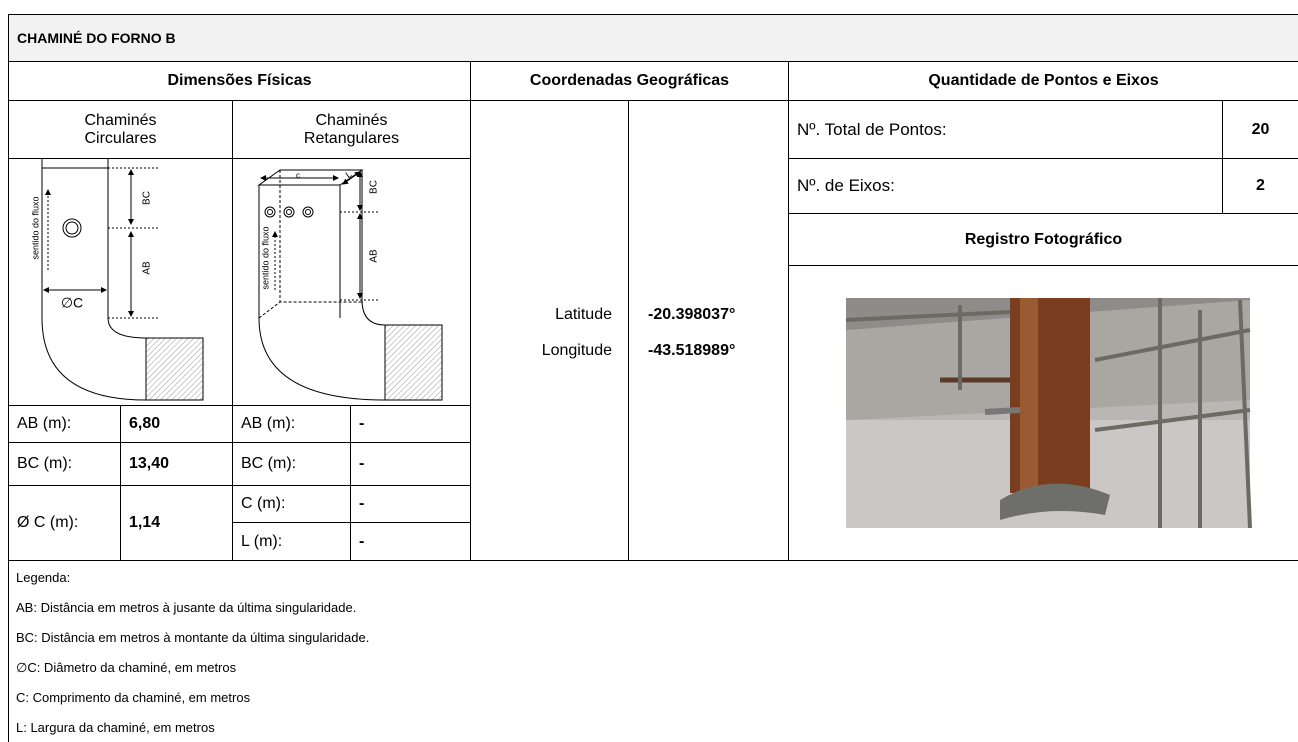 The width and height of the screenshot is (1298, 742). What do you see at coordinates (176, 523) in the screenshot?
I see `value-cell: 1,14` at bounding box center [176, 523].